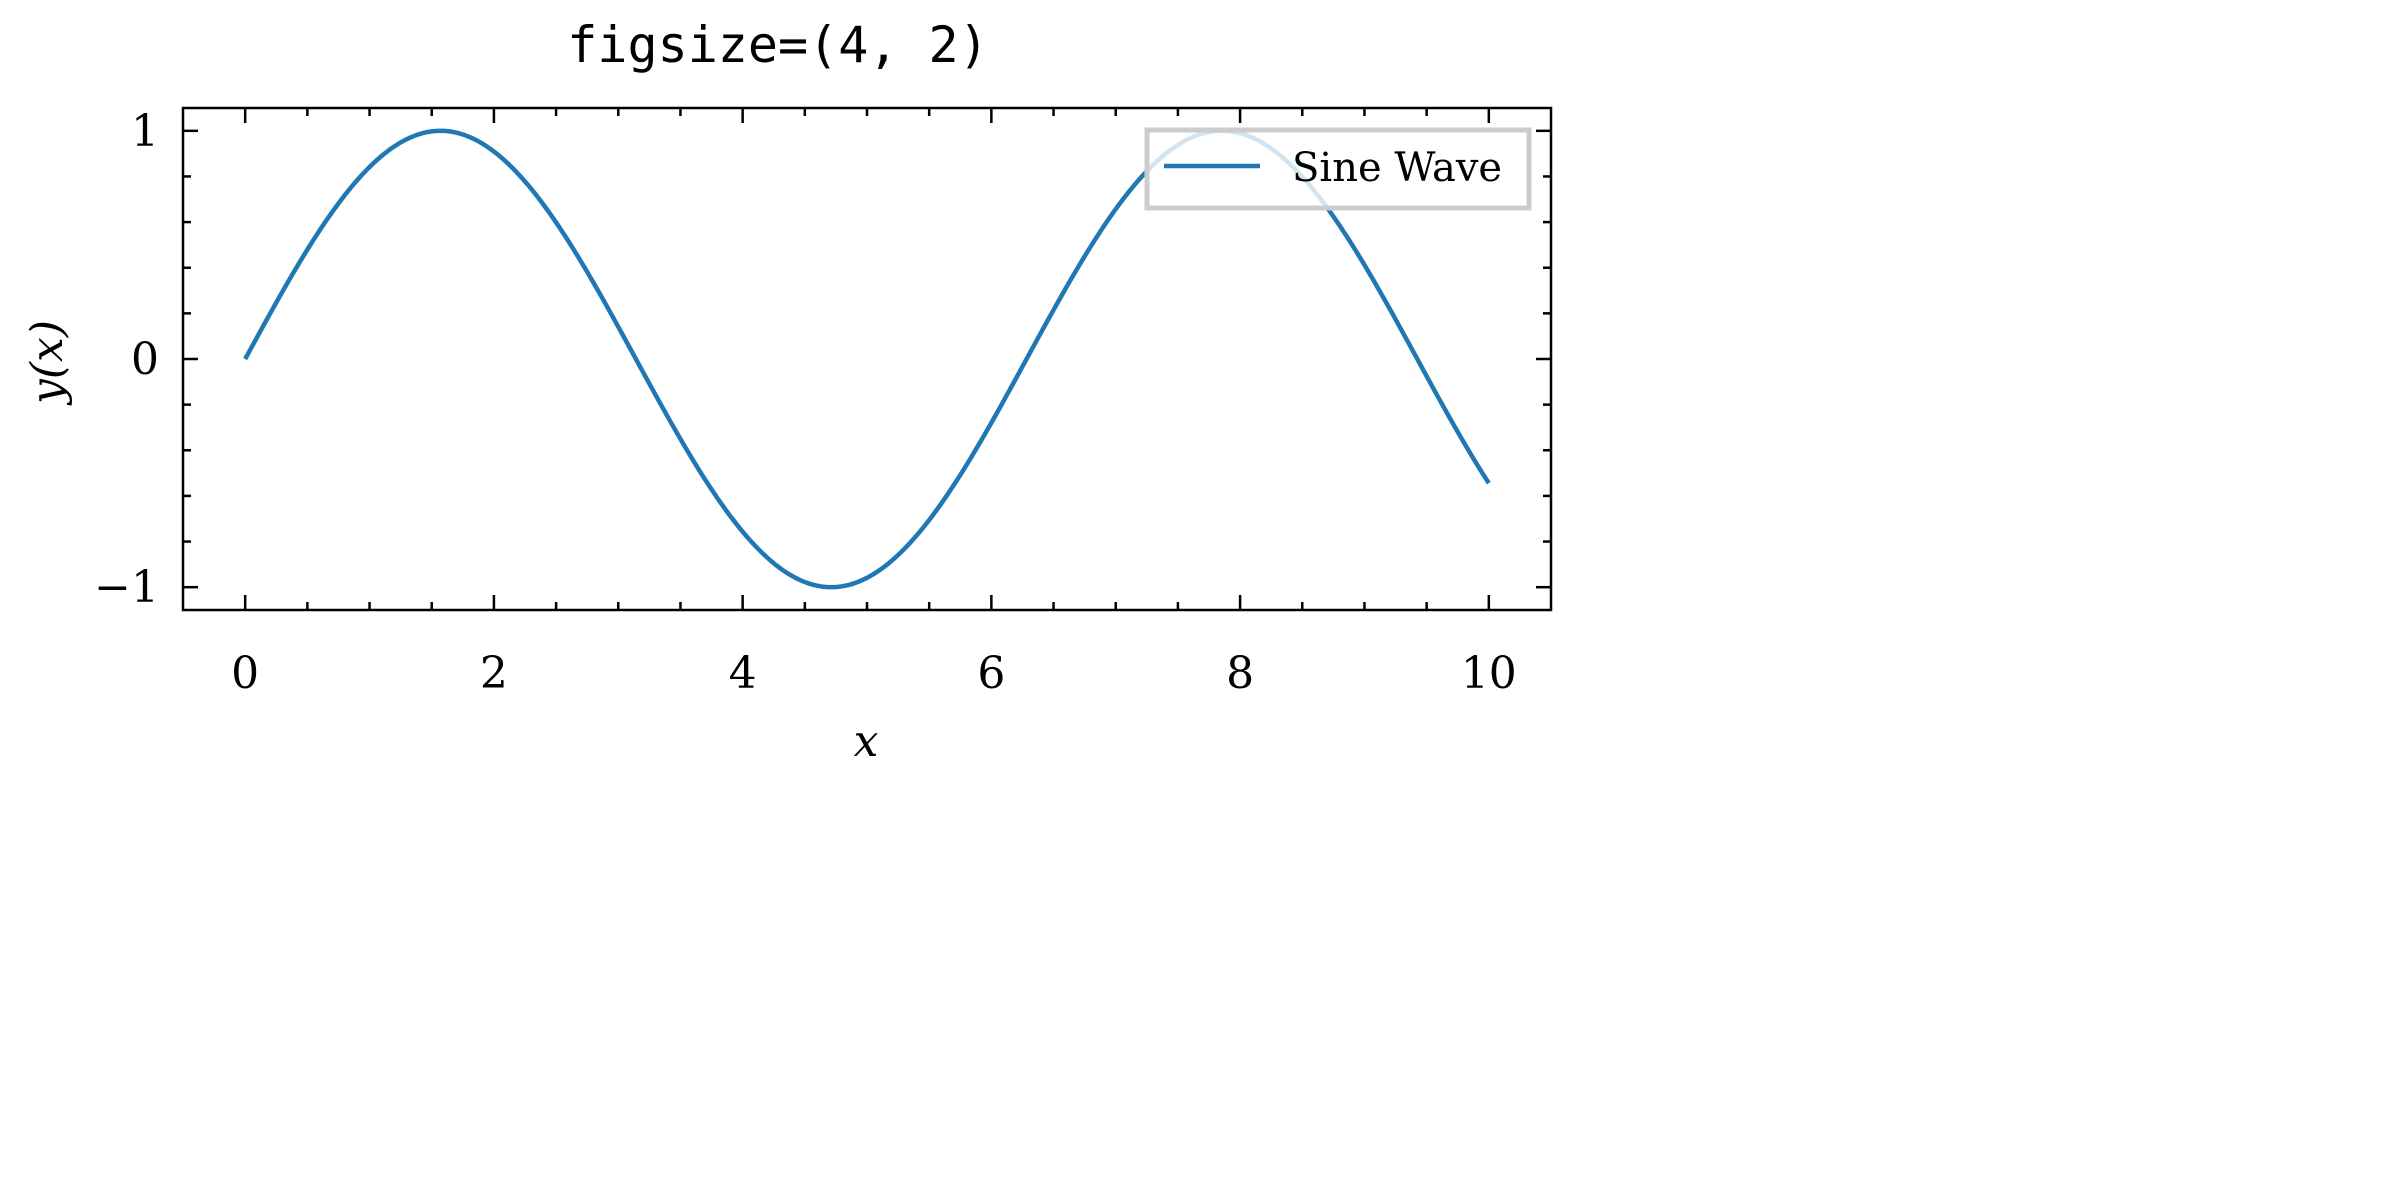 The image size is (2400, 1200). Describe the element at coordinates (126, 587) in the screenshot. I see `y-tick-label: −1` at that location.